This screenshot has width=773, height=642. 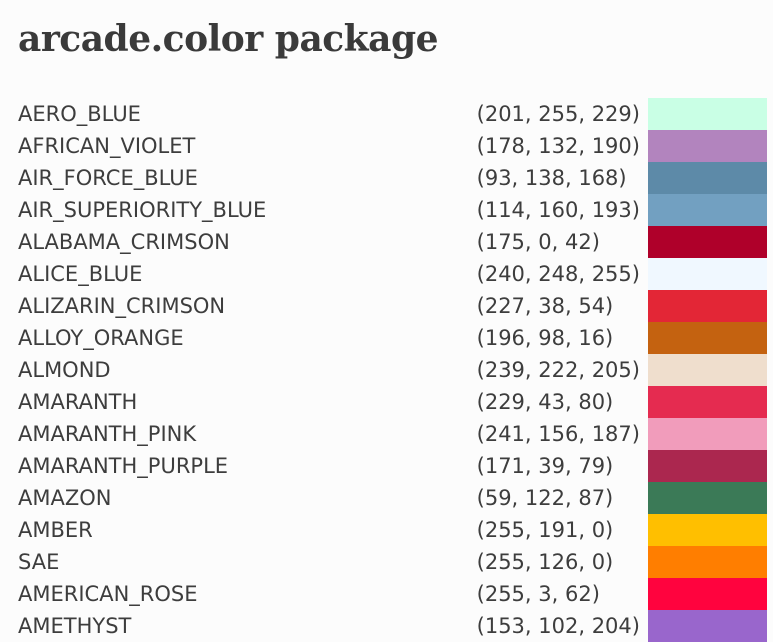 What do you see at coordinates (395, 402) in the screenshot?
I see `color-row: AMARANTH (229, 43, 80)` at bounding box center [395, 402].